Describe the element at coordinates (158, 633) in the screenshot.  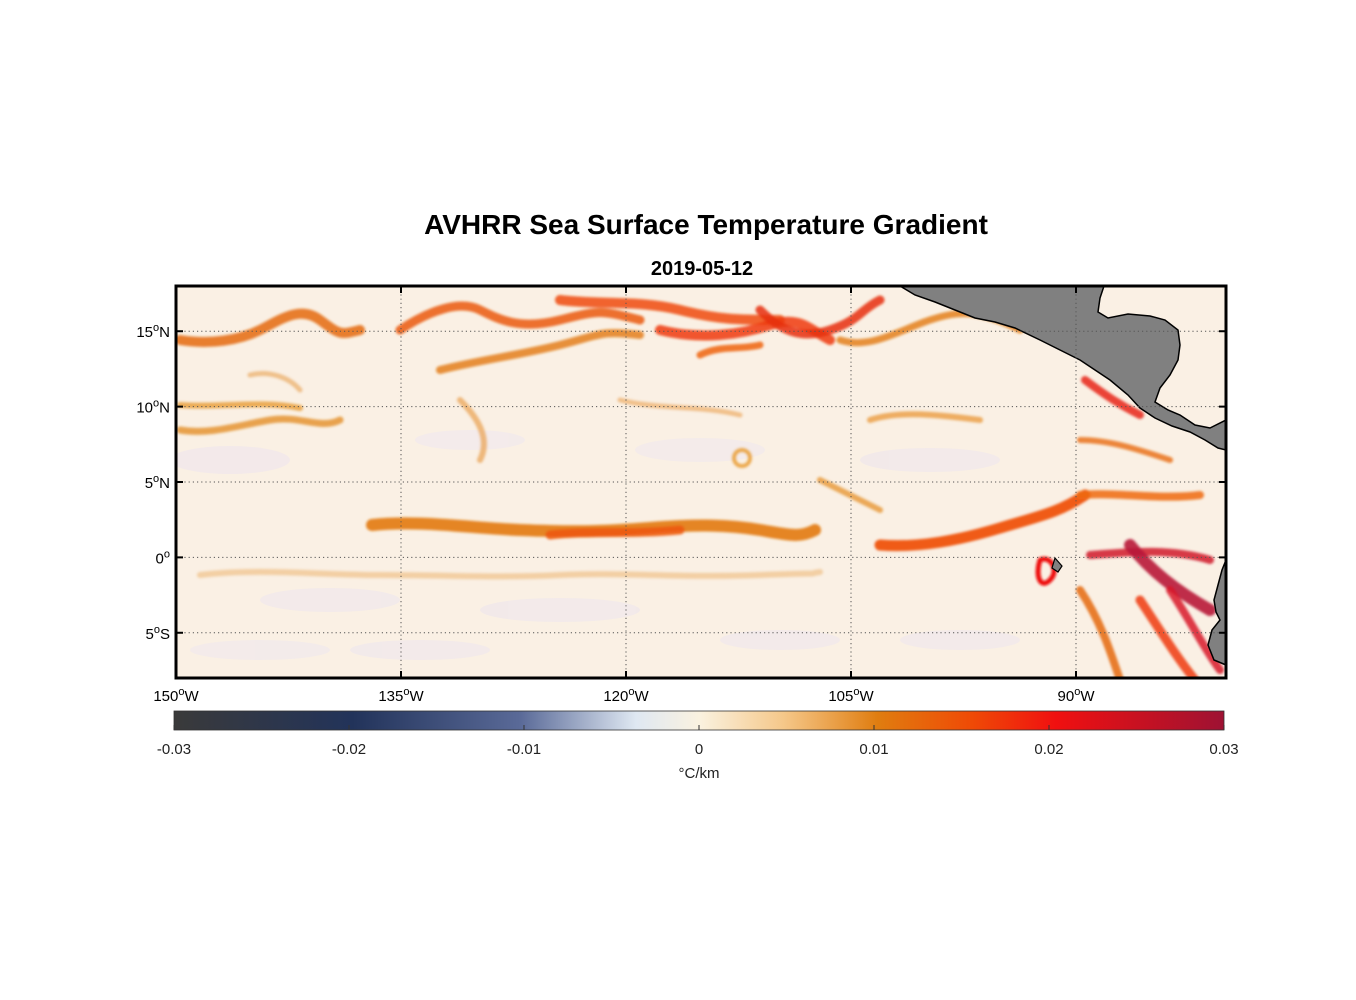
I see `lat-tick-label: 5oS` at that location.